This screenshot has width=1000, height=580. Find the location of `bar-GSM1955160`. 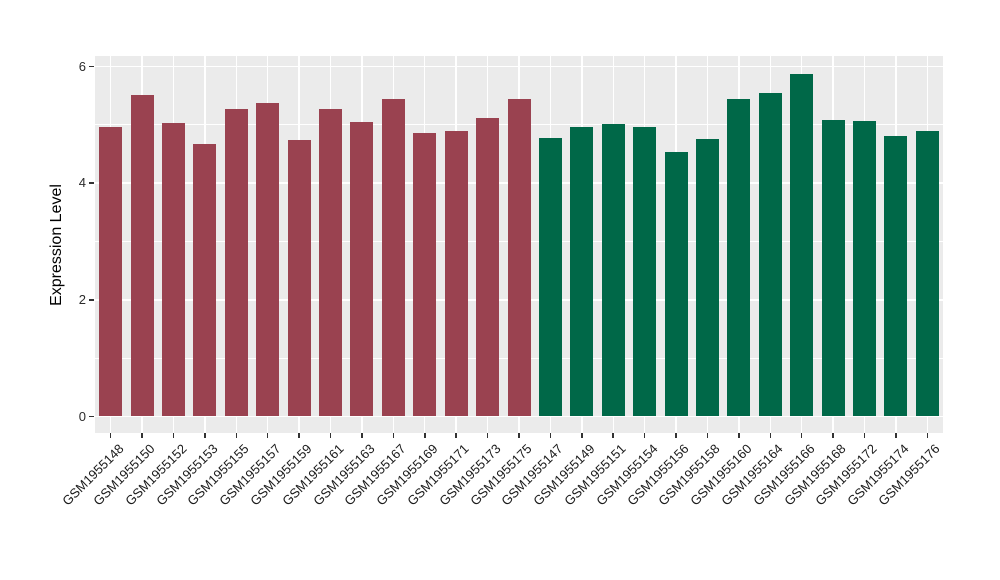

bar-GSM1955160 is located at coordinates (739, 258).